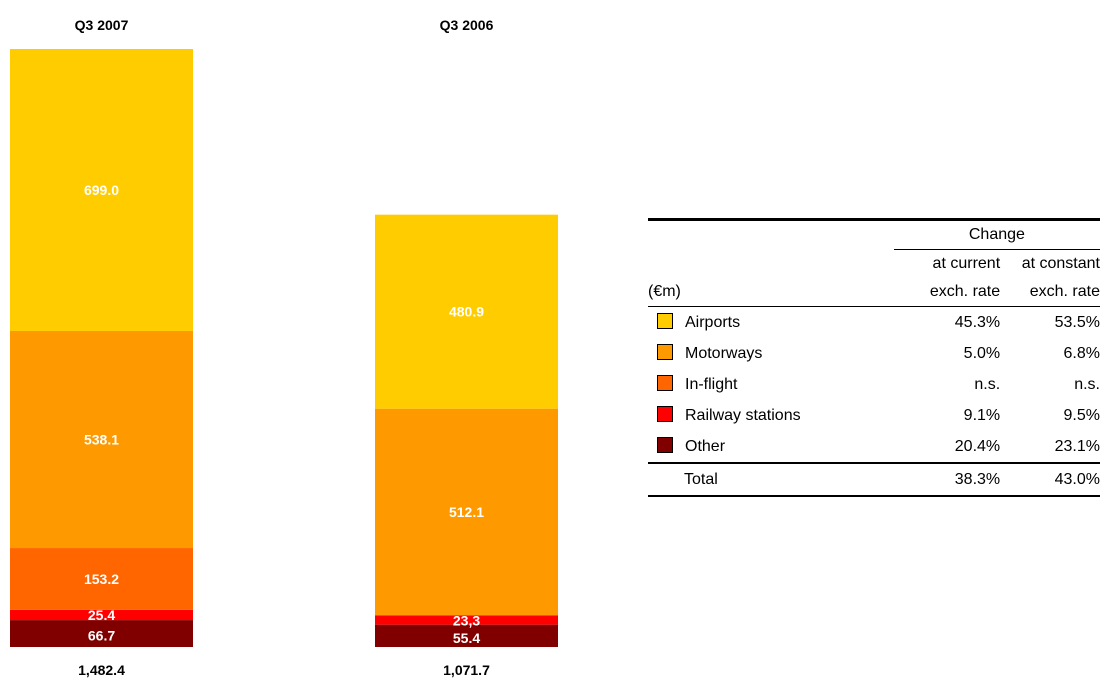 The height and width of the screenshot is (681, 1101). I want to click on total-current-value: 38.3%, so click(947, 479).